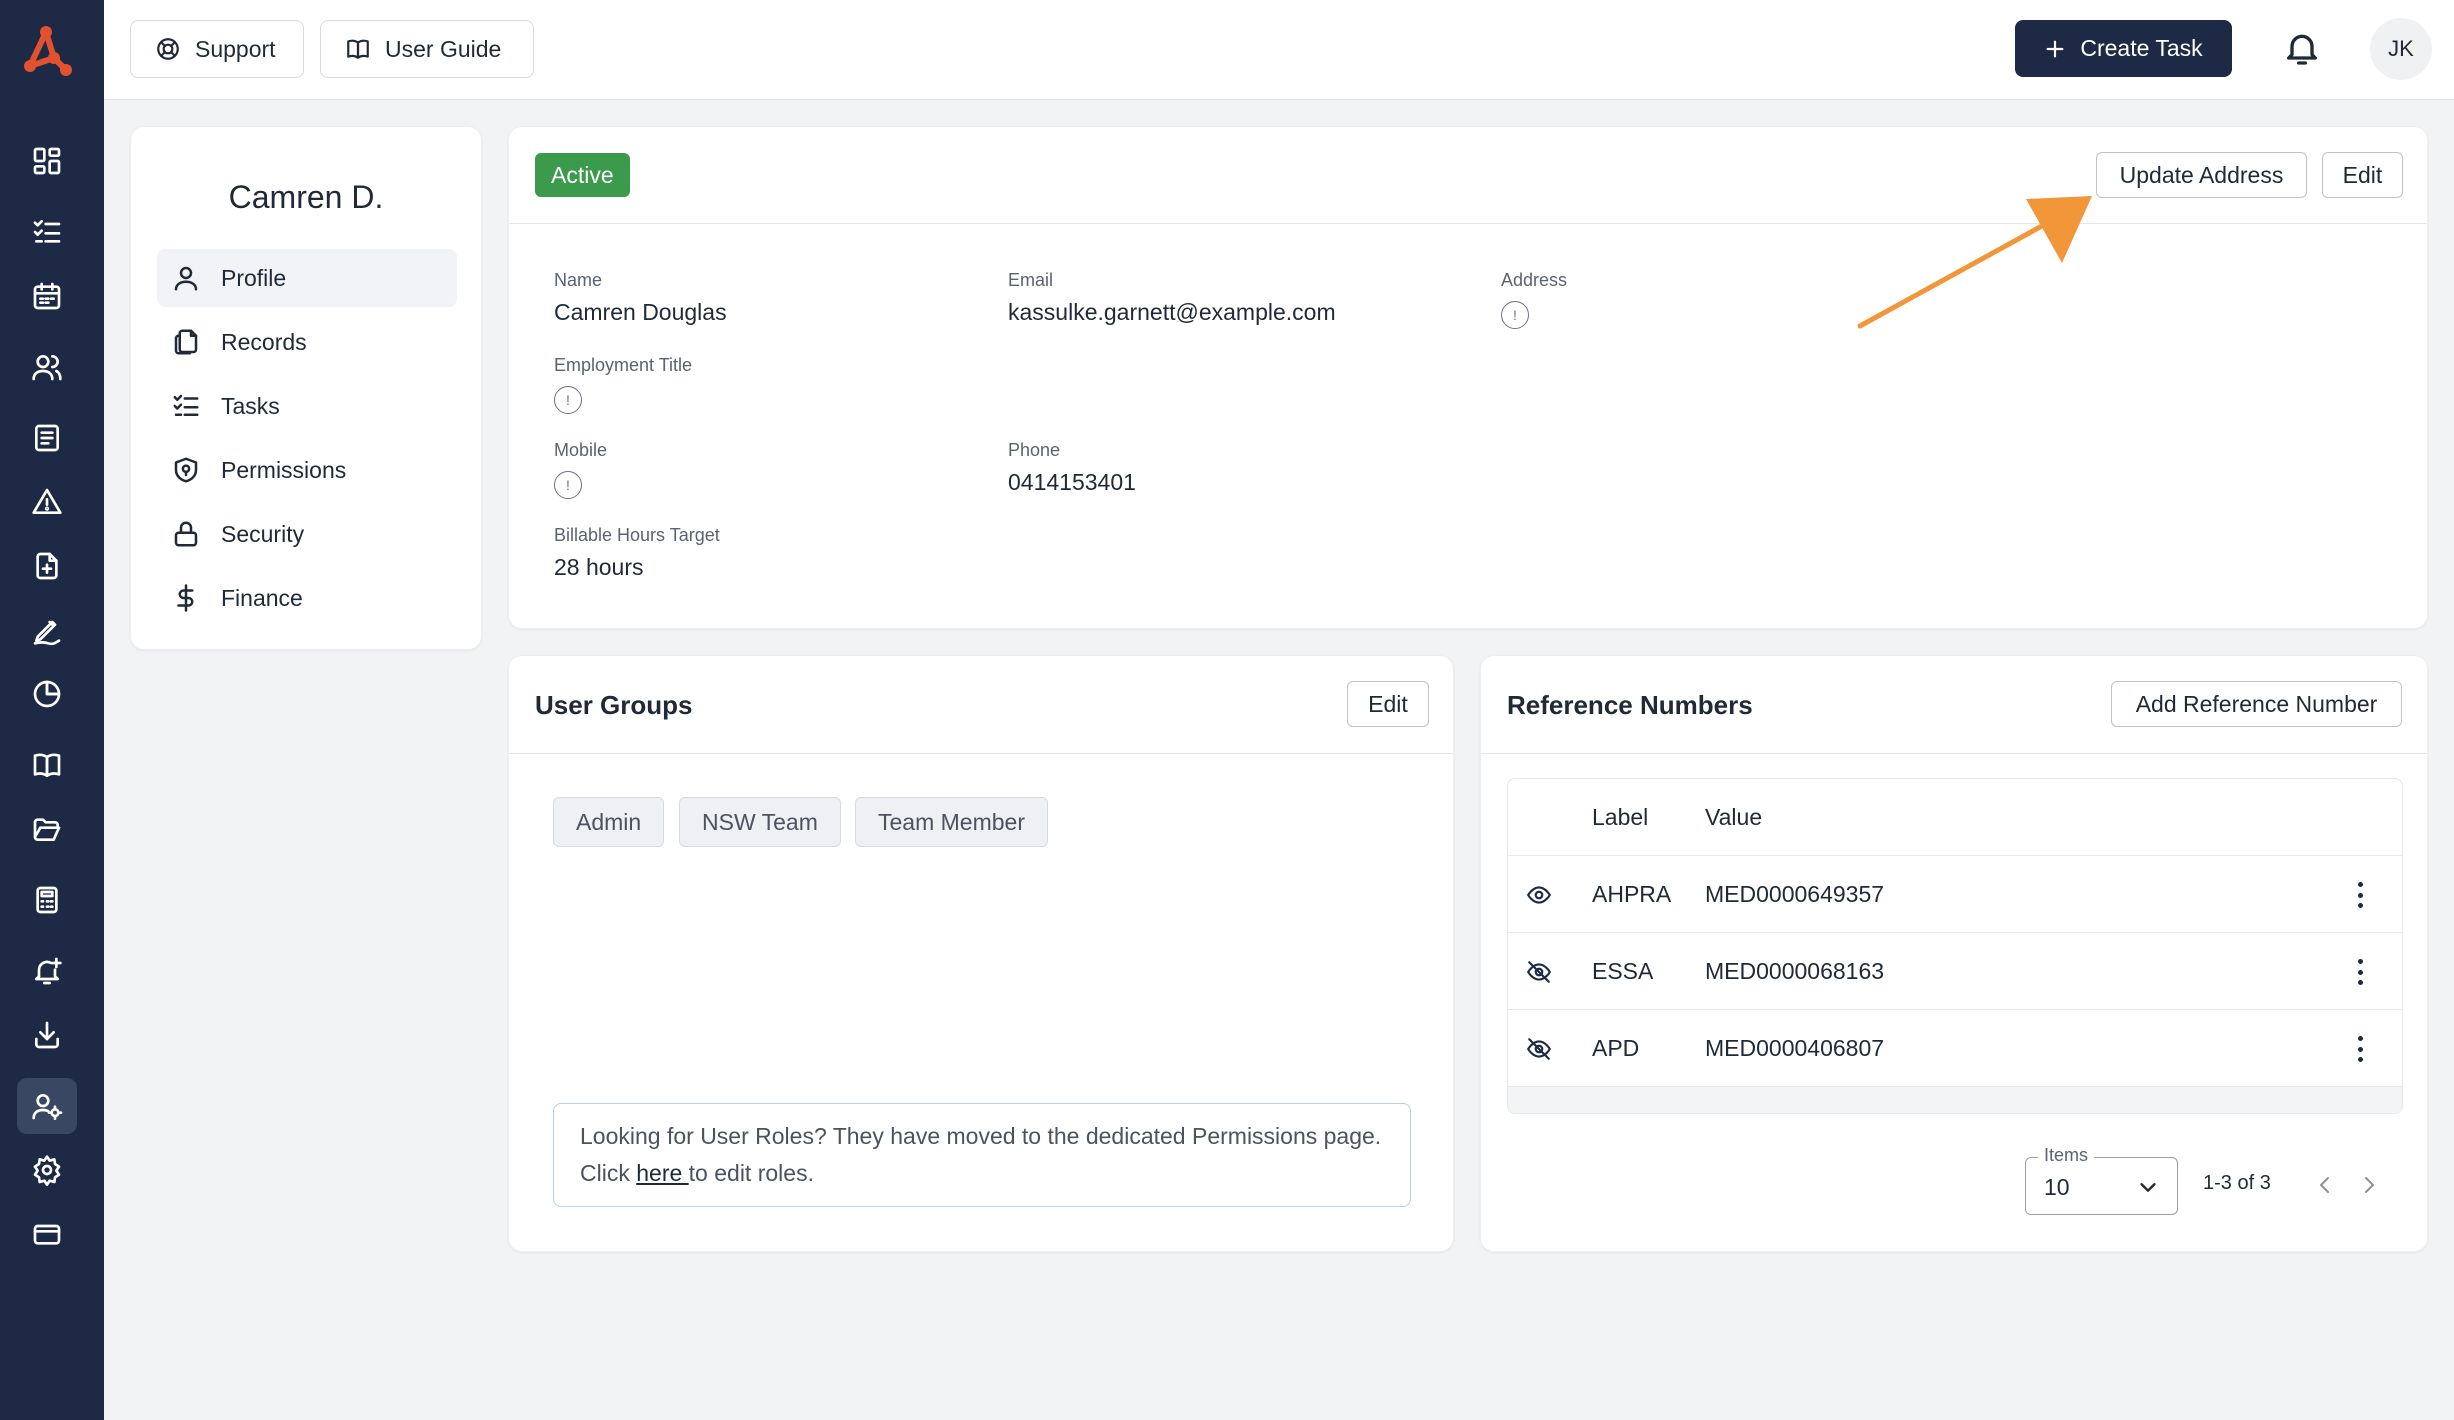  I want to click on column-header-value: Value, so click(1734, 817).